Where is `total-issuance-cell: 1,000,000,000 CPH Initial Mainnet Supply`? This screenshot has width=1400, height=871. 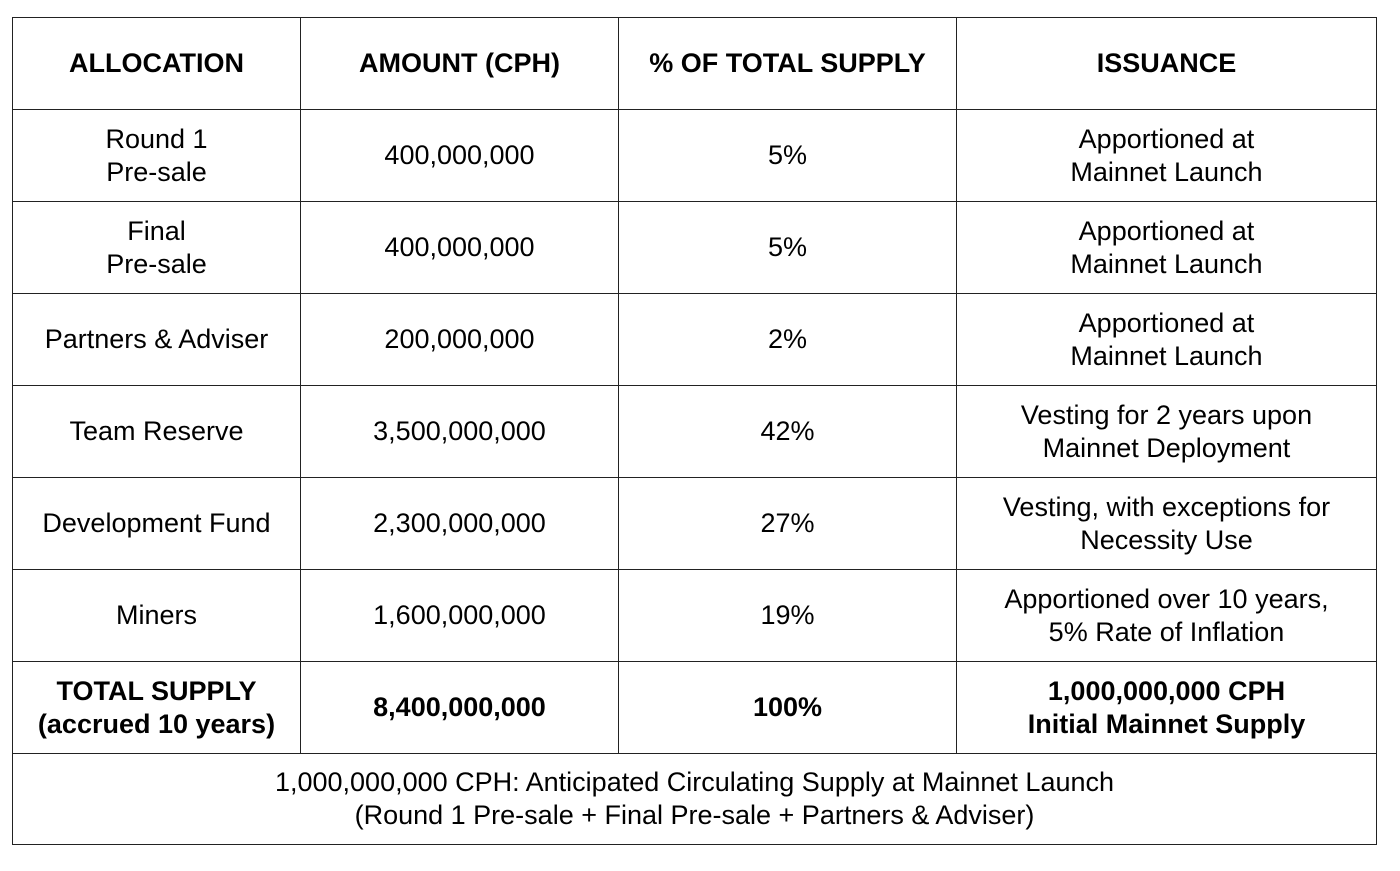 total-issuance-cell: 1,000,000,000 CPH Initial Mainnet Supply is located at coordinates (1166, 707).